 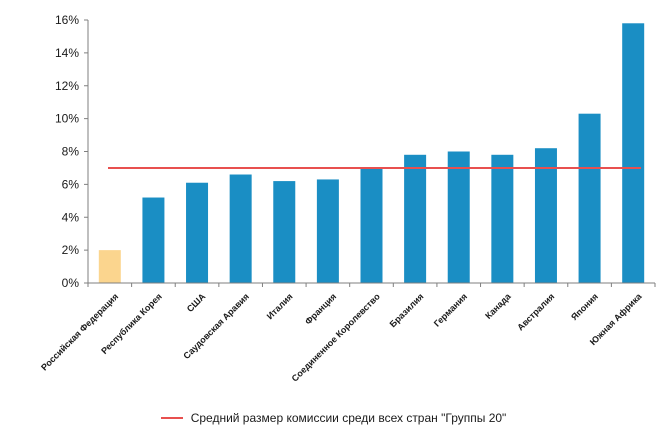 What do you see at coordinates (67, 20) in the screenshot?
I see `y-tick-label: 16%` at bounding box center [67, 20].